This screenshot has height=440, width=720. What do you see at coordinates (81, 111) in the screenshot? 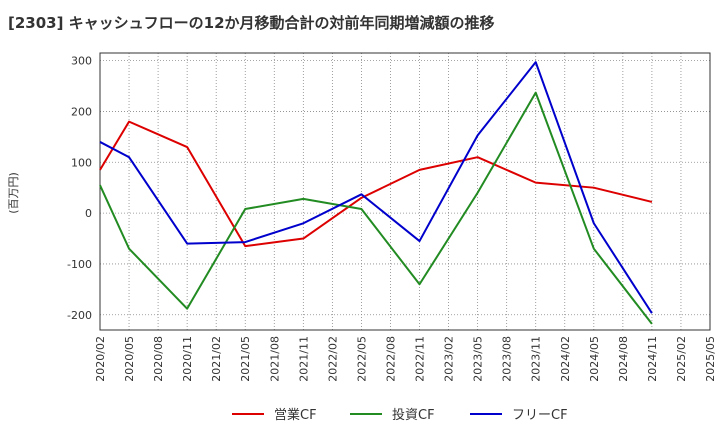
I see `y-tick-label: 200` at bounding box center [81, 111].